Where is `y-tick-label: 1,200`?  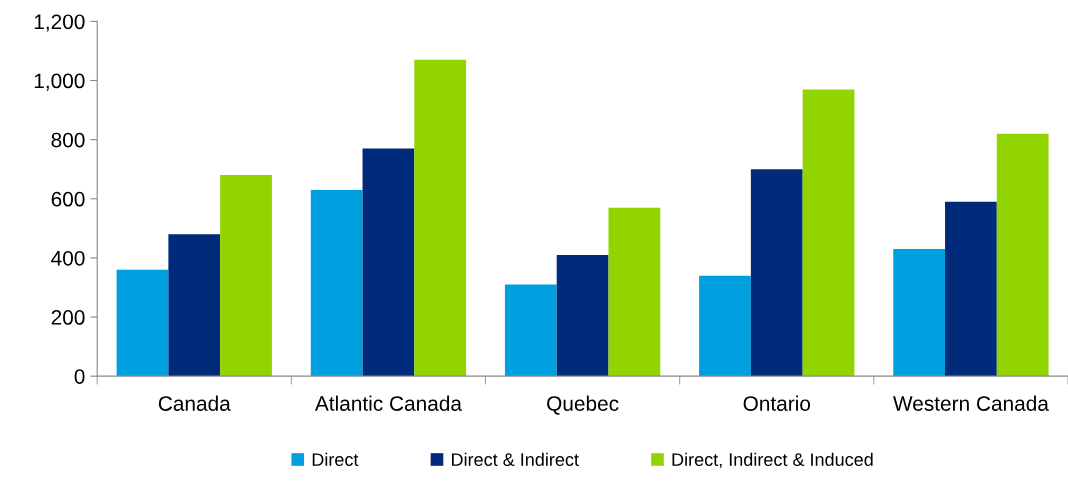 y-tick-label: 1,200 is located at coordinates (59, 23).